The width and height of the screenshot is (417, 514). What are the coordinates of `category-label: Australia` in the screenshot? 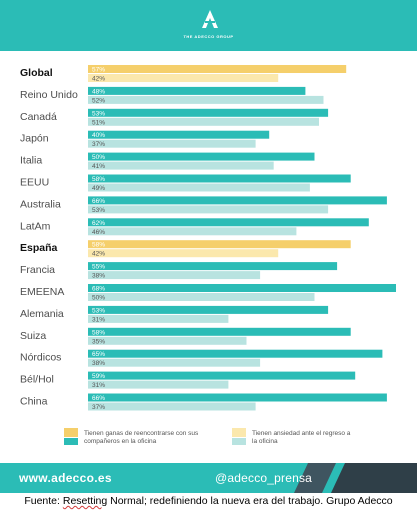 It's located at (40, 204).